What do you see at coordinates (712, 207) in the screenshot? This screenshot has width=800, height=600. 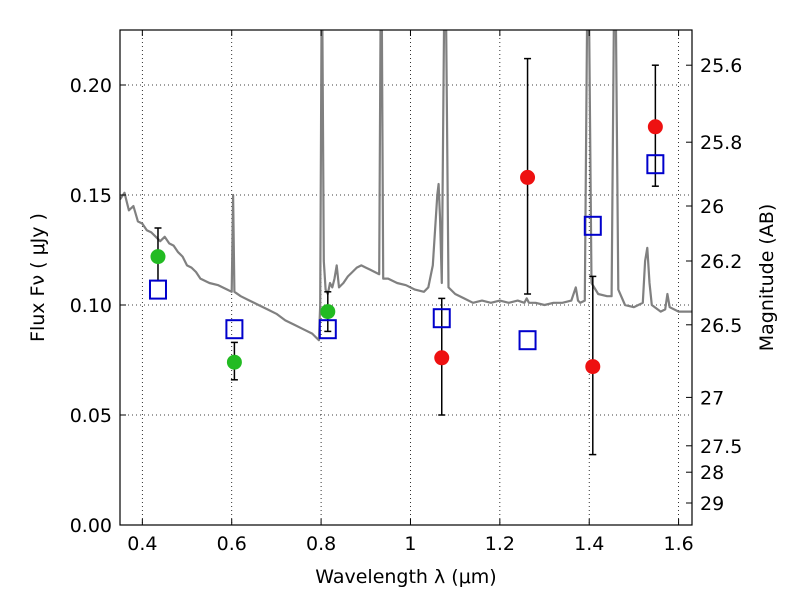 I see `right-tick-label: 26` at bounding box center [712, 207].